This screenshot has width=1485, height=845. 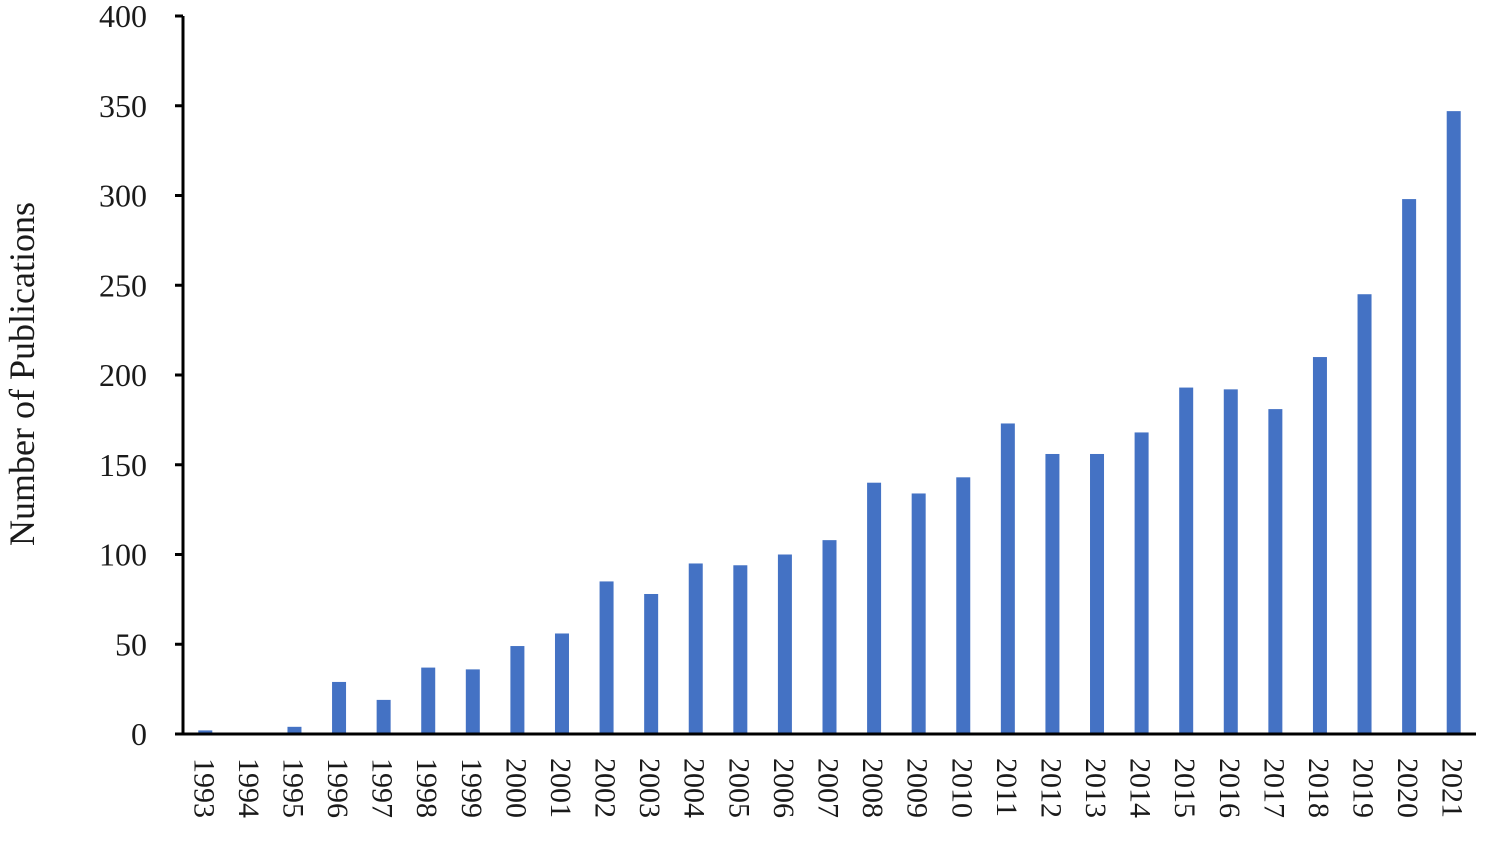 I want to click on y-tick-label: 0, so click(x=139, y=734).